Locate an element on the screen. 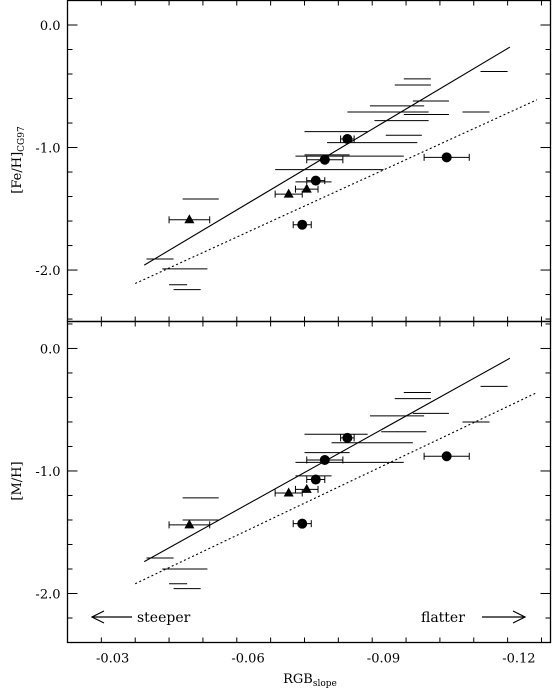  flatter-label: flatter is located at coordinates (443, 618).